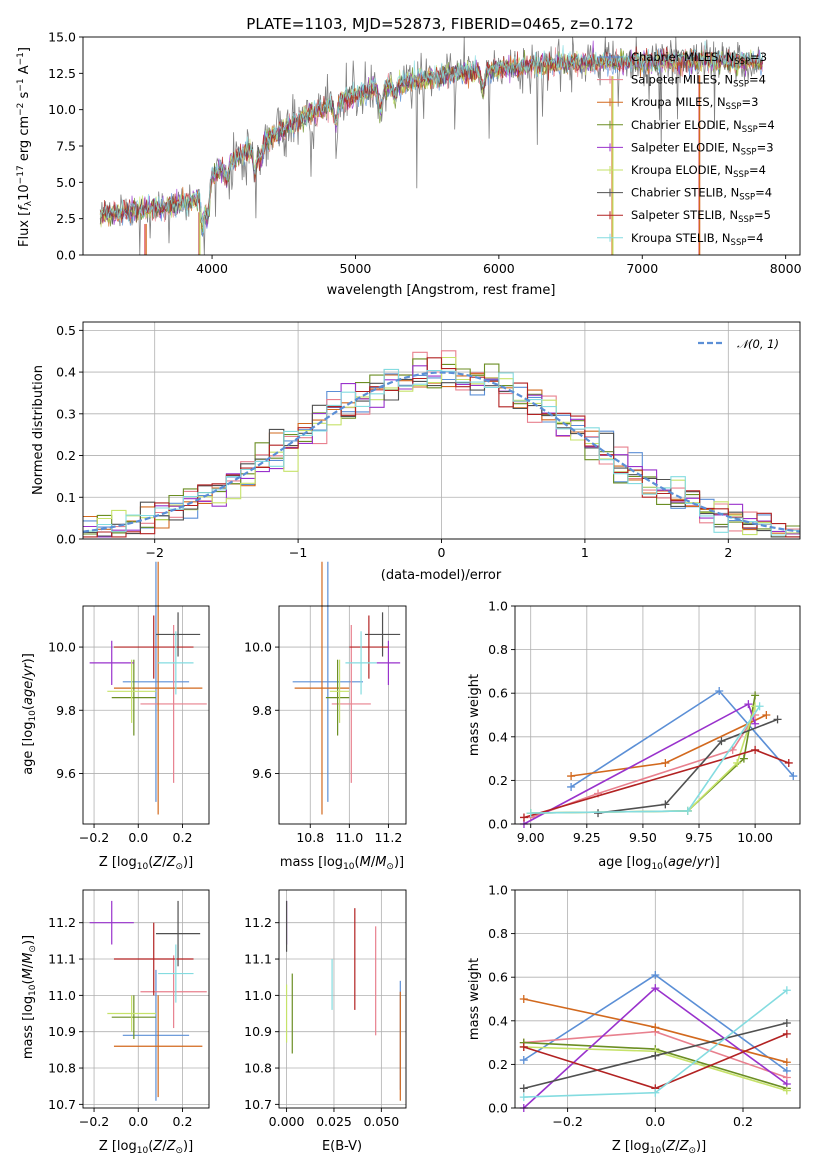  What do you see at coordinates (531, 837) in the screenshot?
I see `x-tick-label: 9.00` at bounding box center [531, 837].